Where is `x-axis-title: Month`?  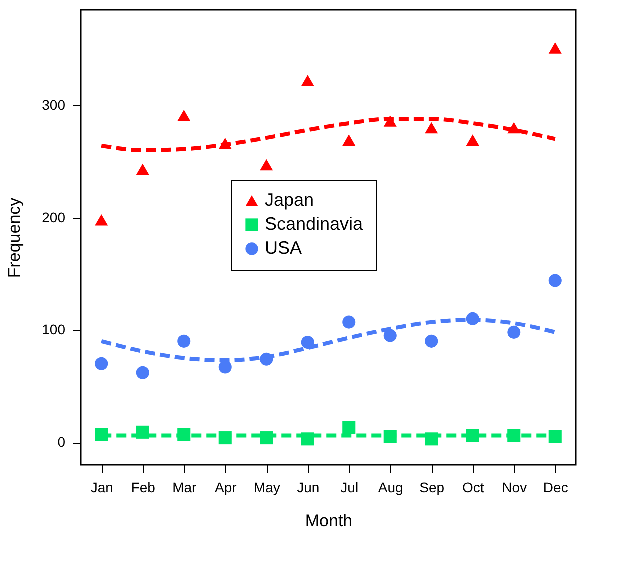
x-axis-title: Month is located at coordinates (329, 521).